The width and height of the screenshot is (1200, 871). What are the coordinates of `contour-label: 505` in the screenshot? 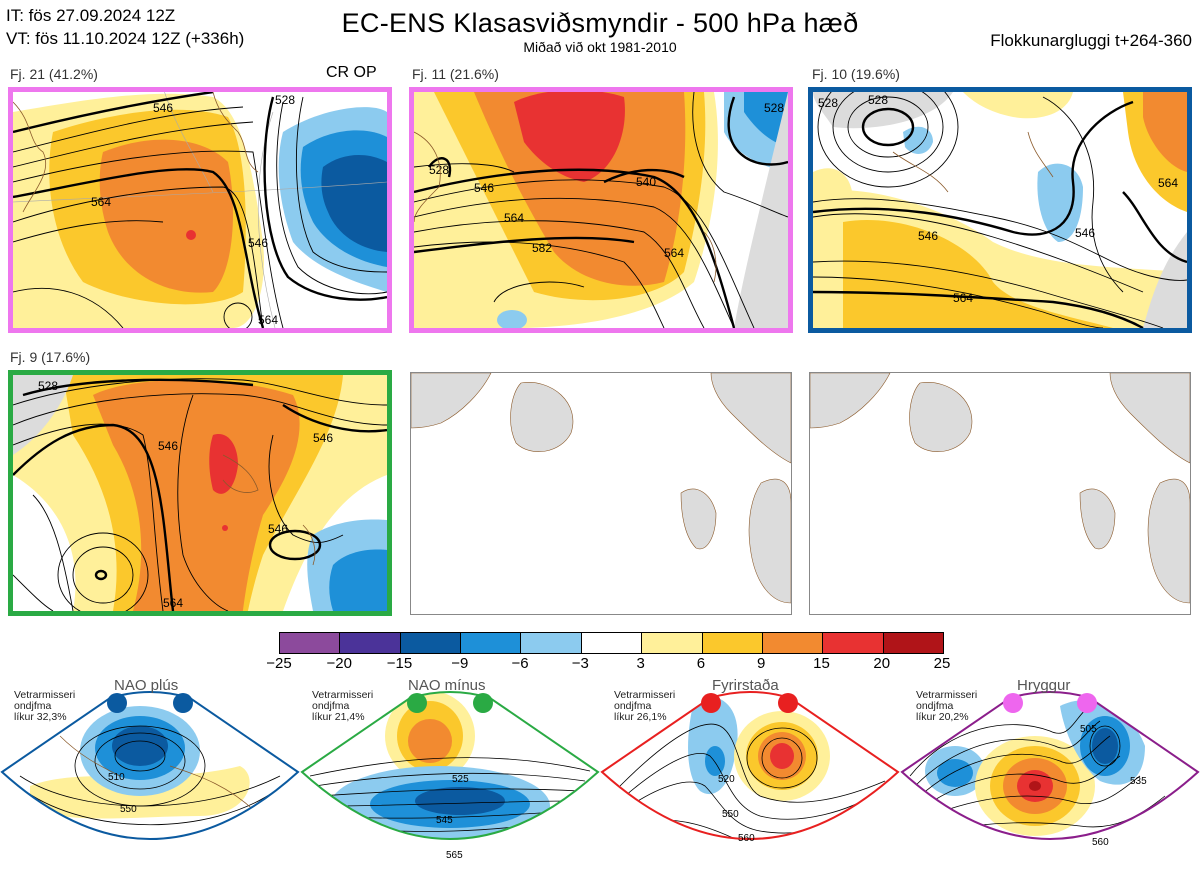 It's located at (1088, 729).